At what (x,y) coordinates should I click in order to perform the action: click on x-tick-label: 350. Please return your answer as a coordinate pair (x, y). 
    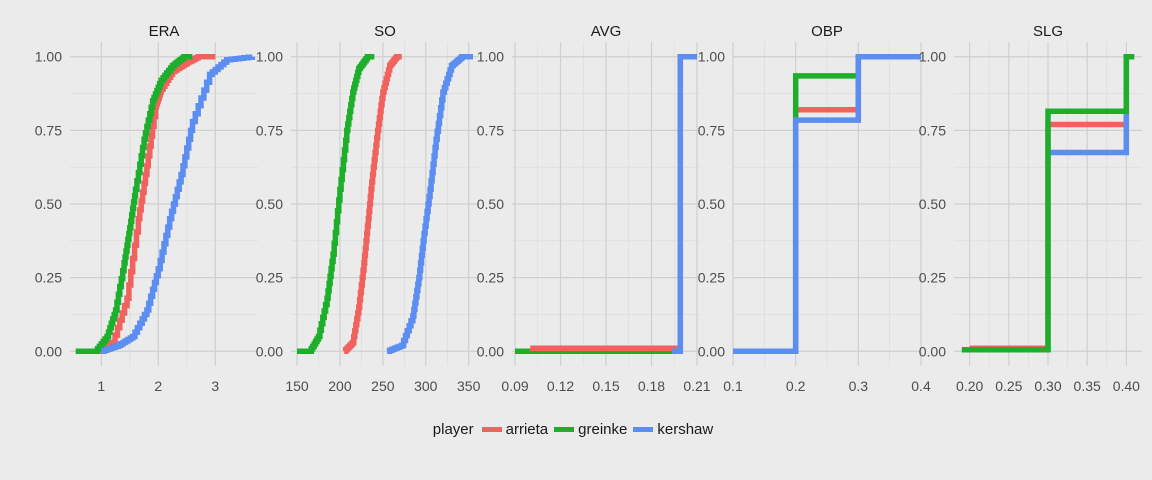
    Looking at the image, I should click on (469, 386).